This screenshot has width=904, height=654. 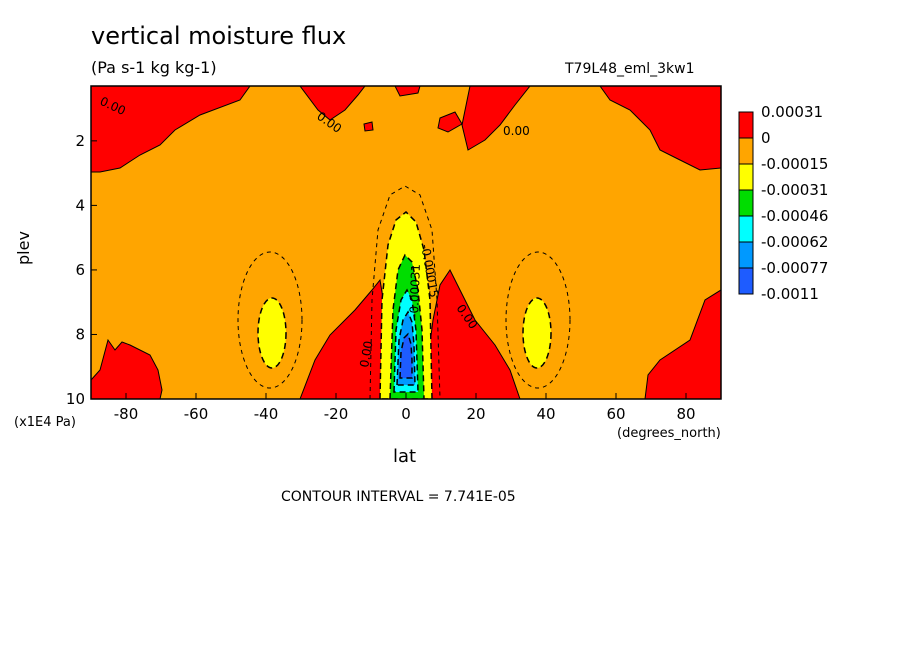 I want to click on chart-units: (Pa s-1 kg kg-1), so click(x=154, y=67).